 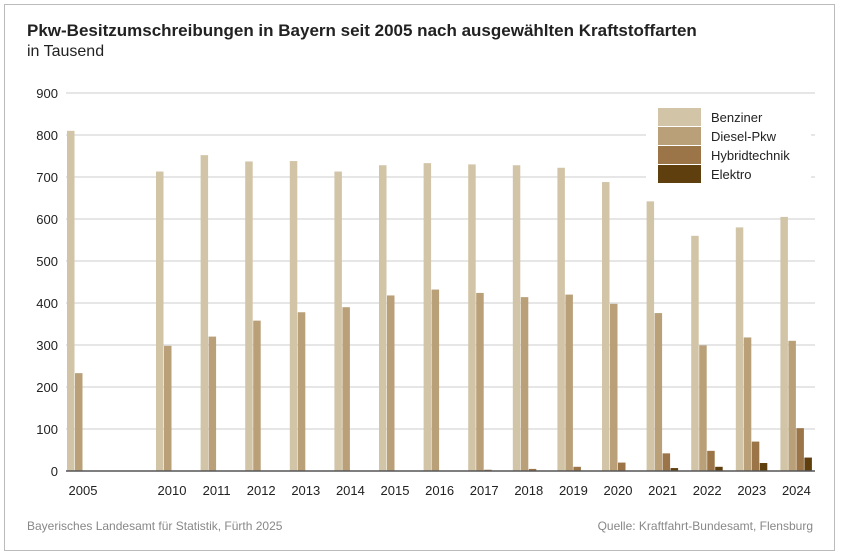 What do you see at coordinates (679, 155) in the screenshot?
I see `legend-swatch-hybridtechnik` at bounding box center [679, 155].